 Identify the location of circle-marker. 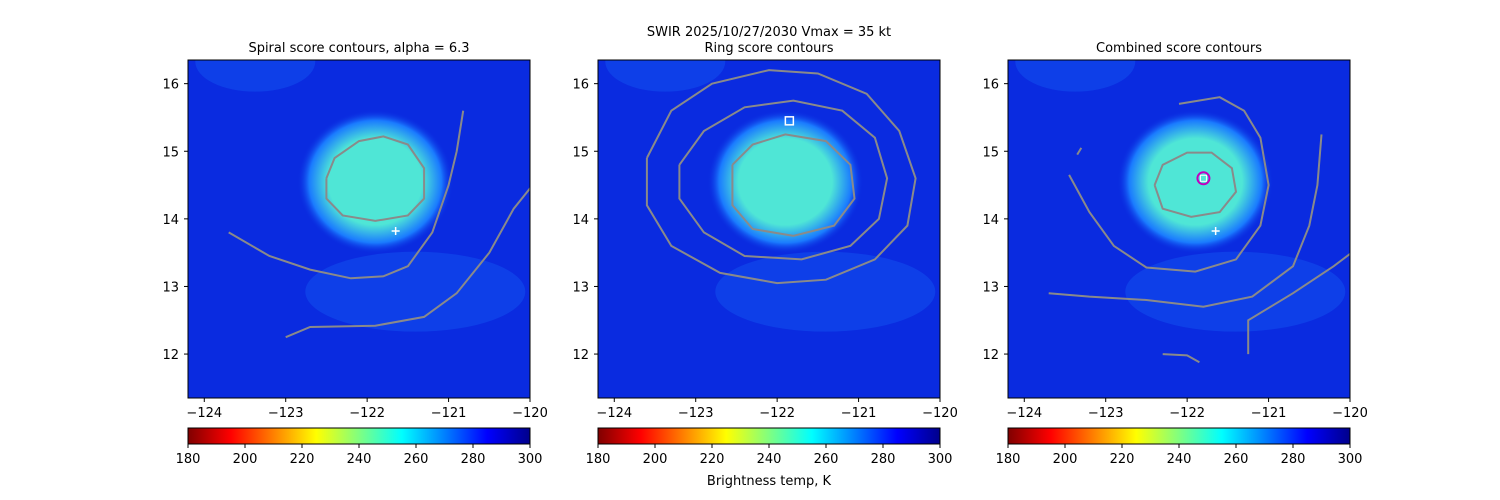
(1203, 178).